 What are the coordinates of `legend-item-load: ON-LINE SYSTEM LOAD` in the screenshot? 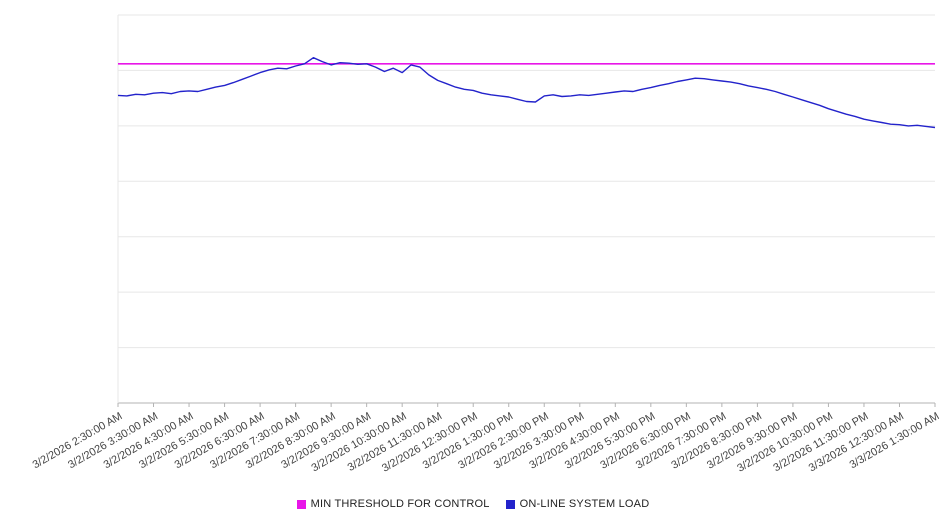 It's located at (577, 504).